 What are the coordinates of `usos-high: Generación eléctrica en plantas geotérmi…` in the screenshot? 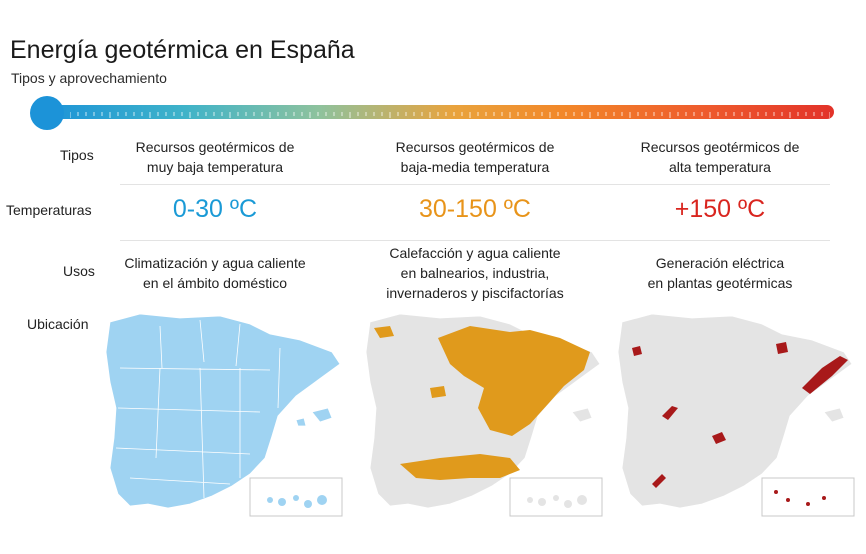 It's located at (720, 273).